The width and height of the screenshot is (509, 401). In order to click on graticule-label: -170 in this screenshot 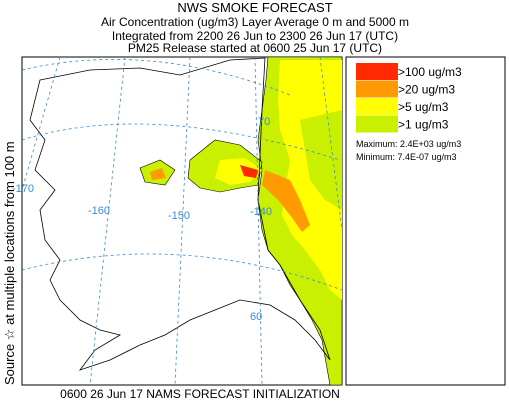, I will do `click(23, 189)`.